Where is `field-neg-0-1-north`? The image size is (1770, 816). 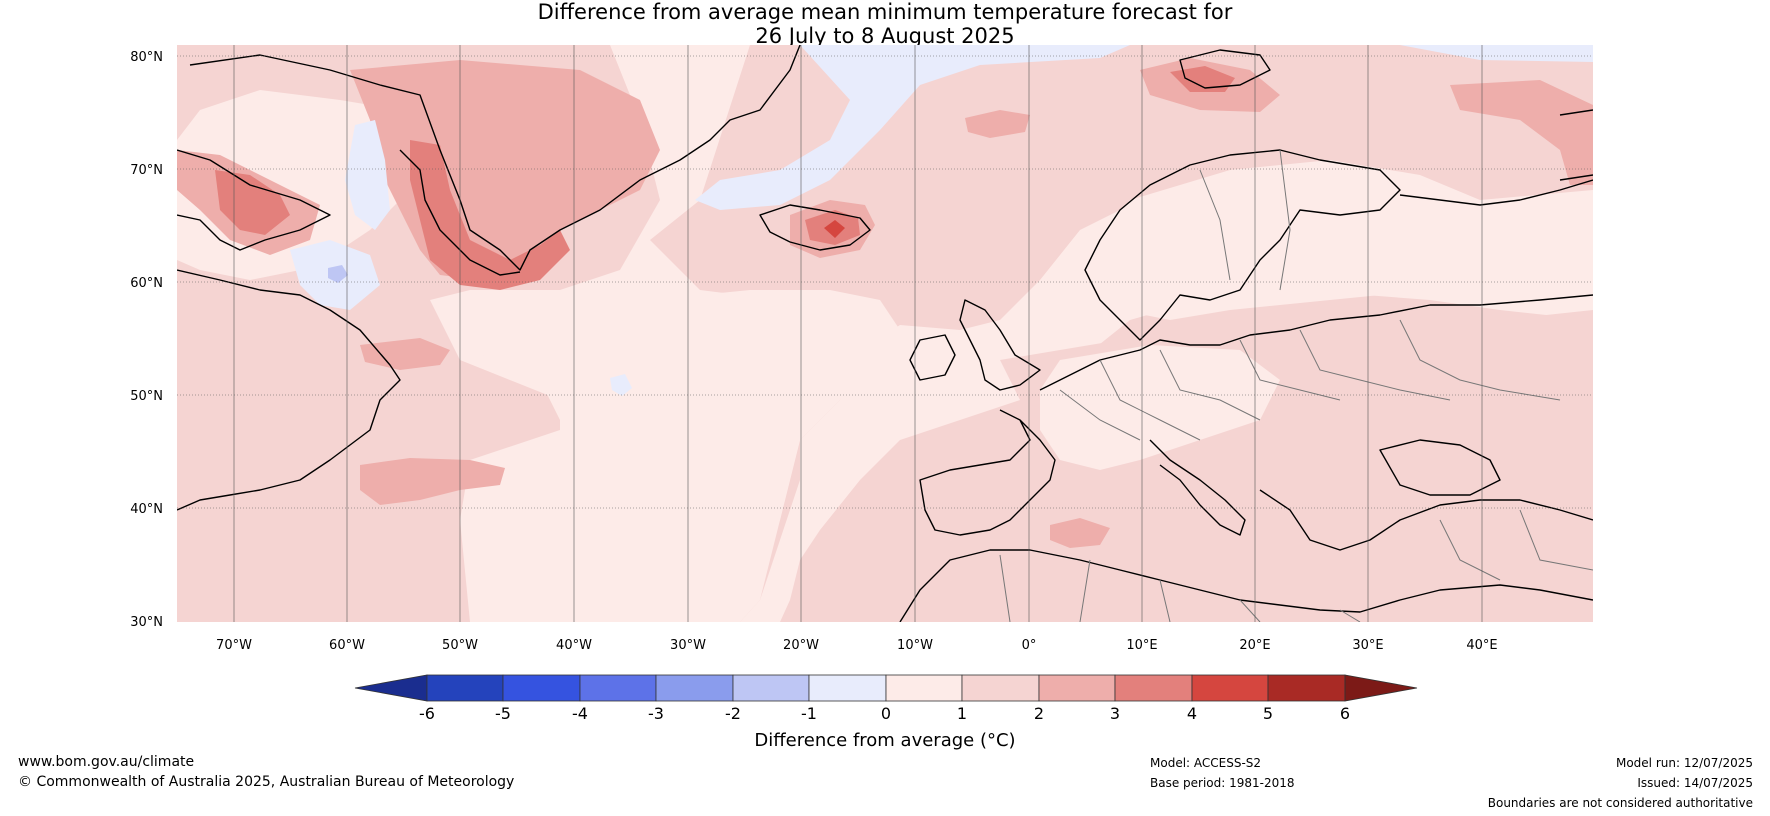
field-neg-0-1-north is located at coordinates (912, 127).